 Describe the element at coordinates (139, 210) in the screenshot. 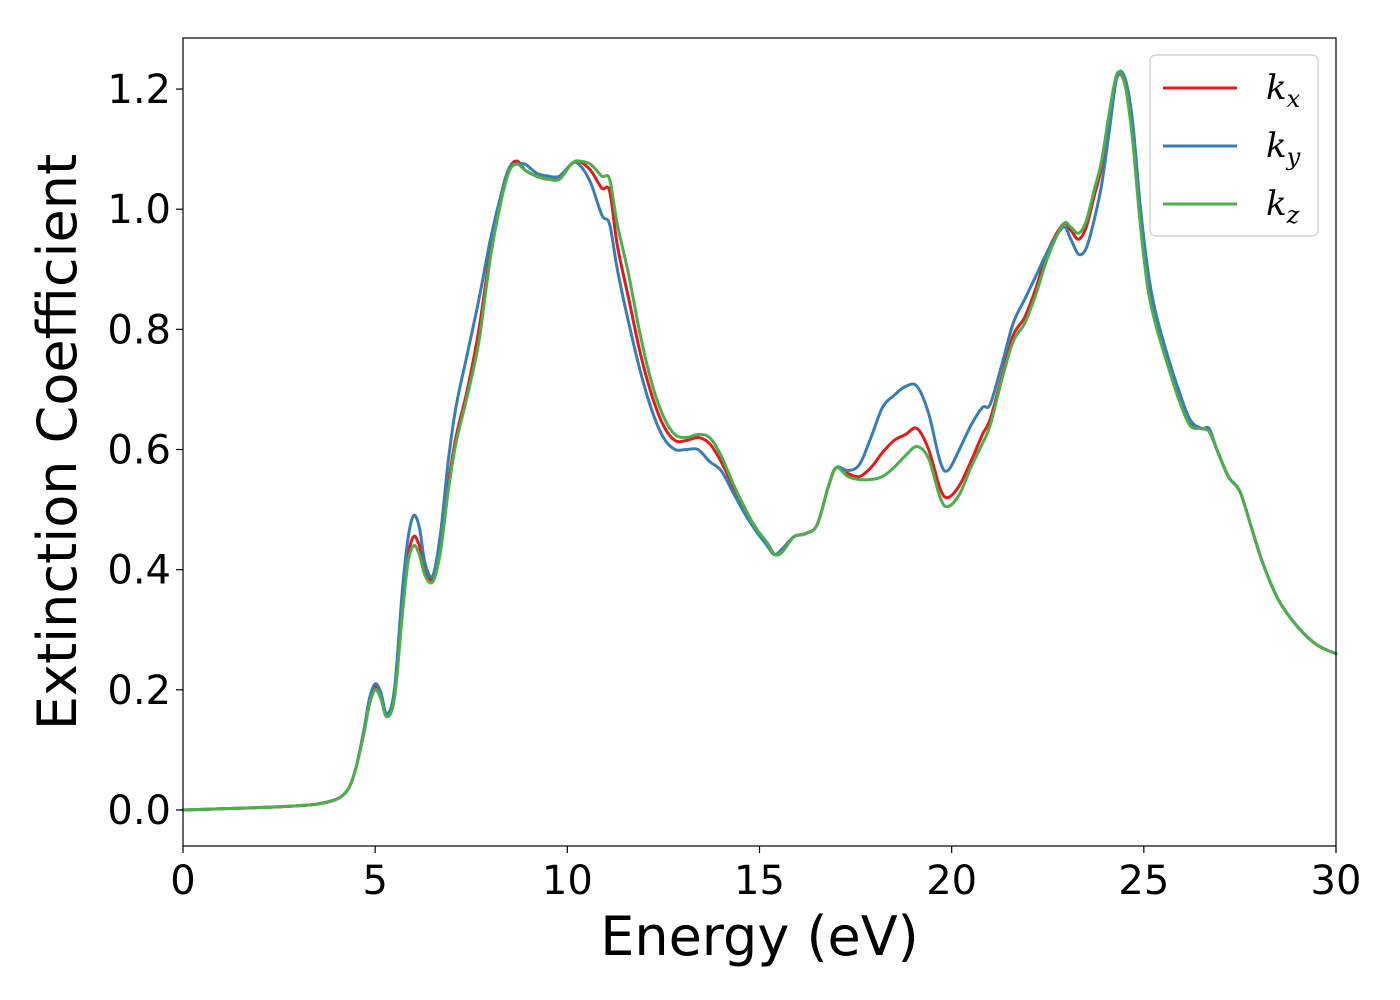

I see `y-tick-label: 1.0` at that location.